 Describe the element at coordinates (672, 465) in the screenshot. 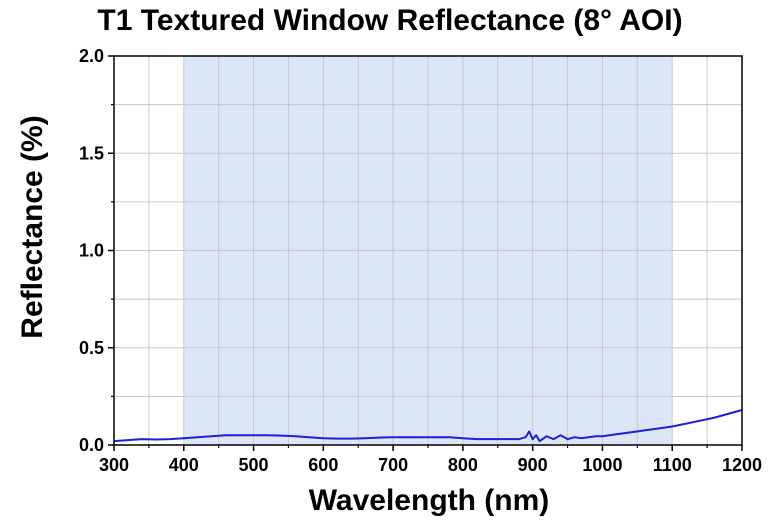

I see `x-tick-label: 1100` at that location.